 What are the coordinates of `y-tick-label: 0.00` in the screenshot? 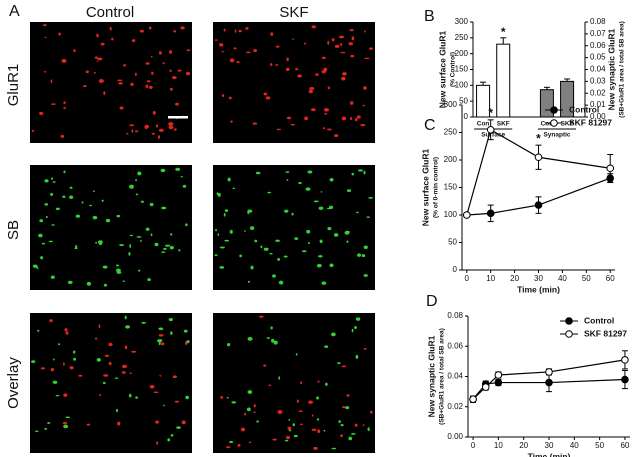 It's located at (598, 116).